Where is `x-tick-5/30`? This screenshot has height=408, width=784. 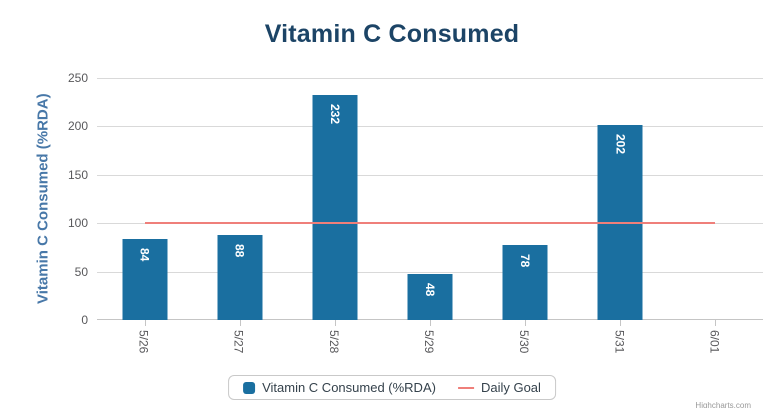 x-tick-5/30 is located at coordinates (526, 323).